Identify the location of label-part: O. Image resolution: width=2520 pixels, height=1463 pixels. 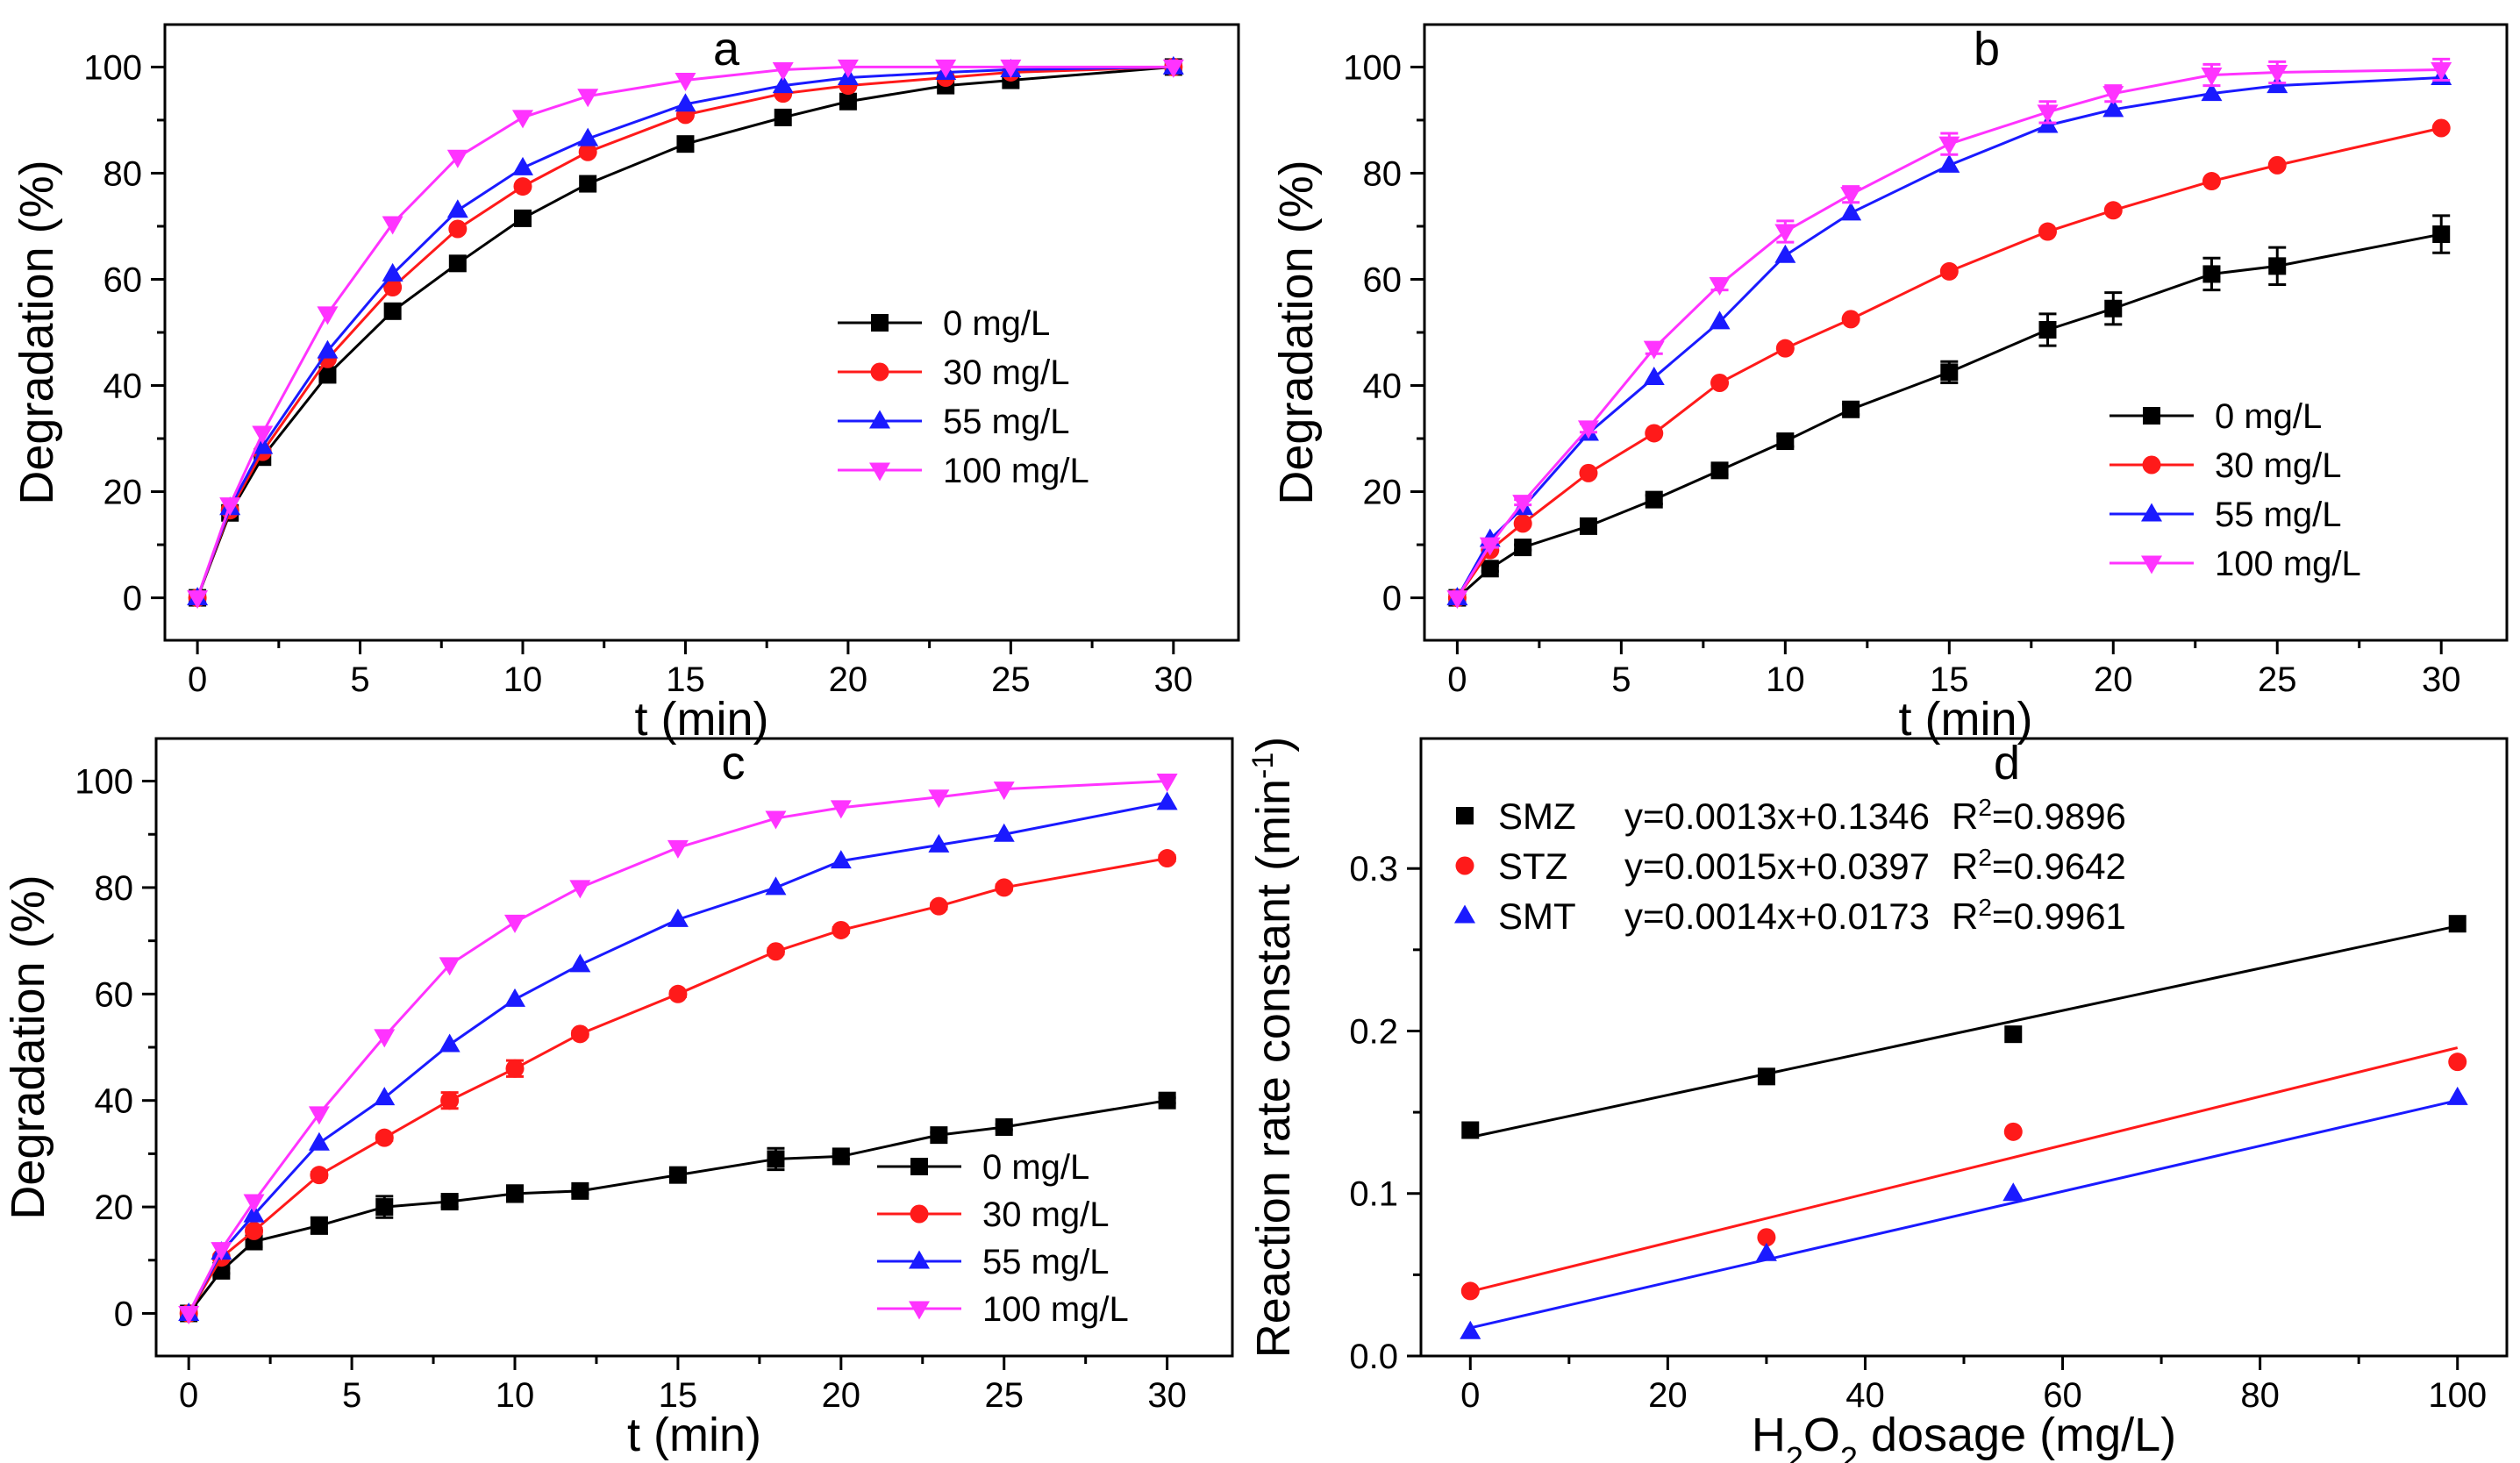
(1821, 1435).